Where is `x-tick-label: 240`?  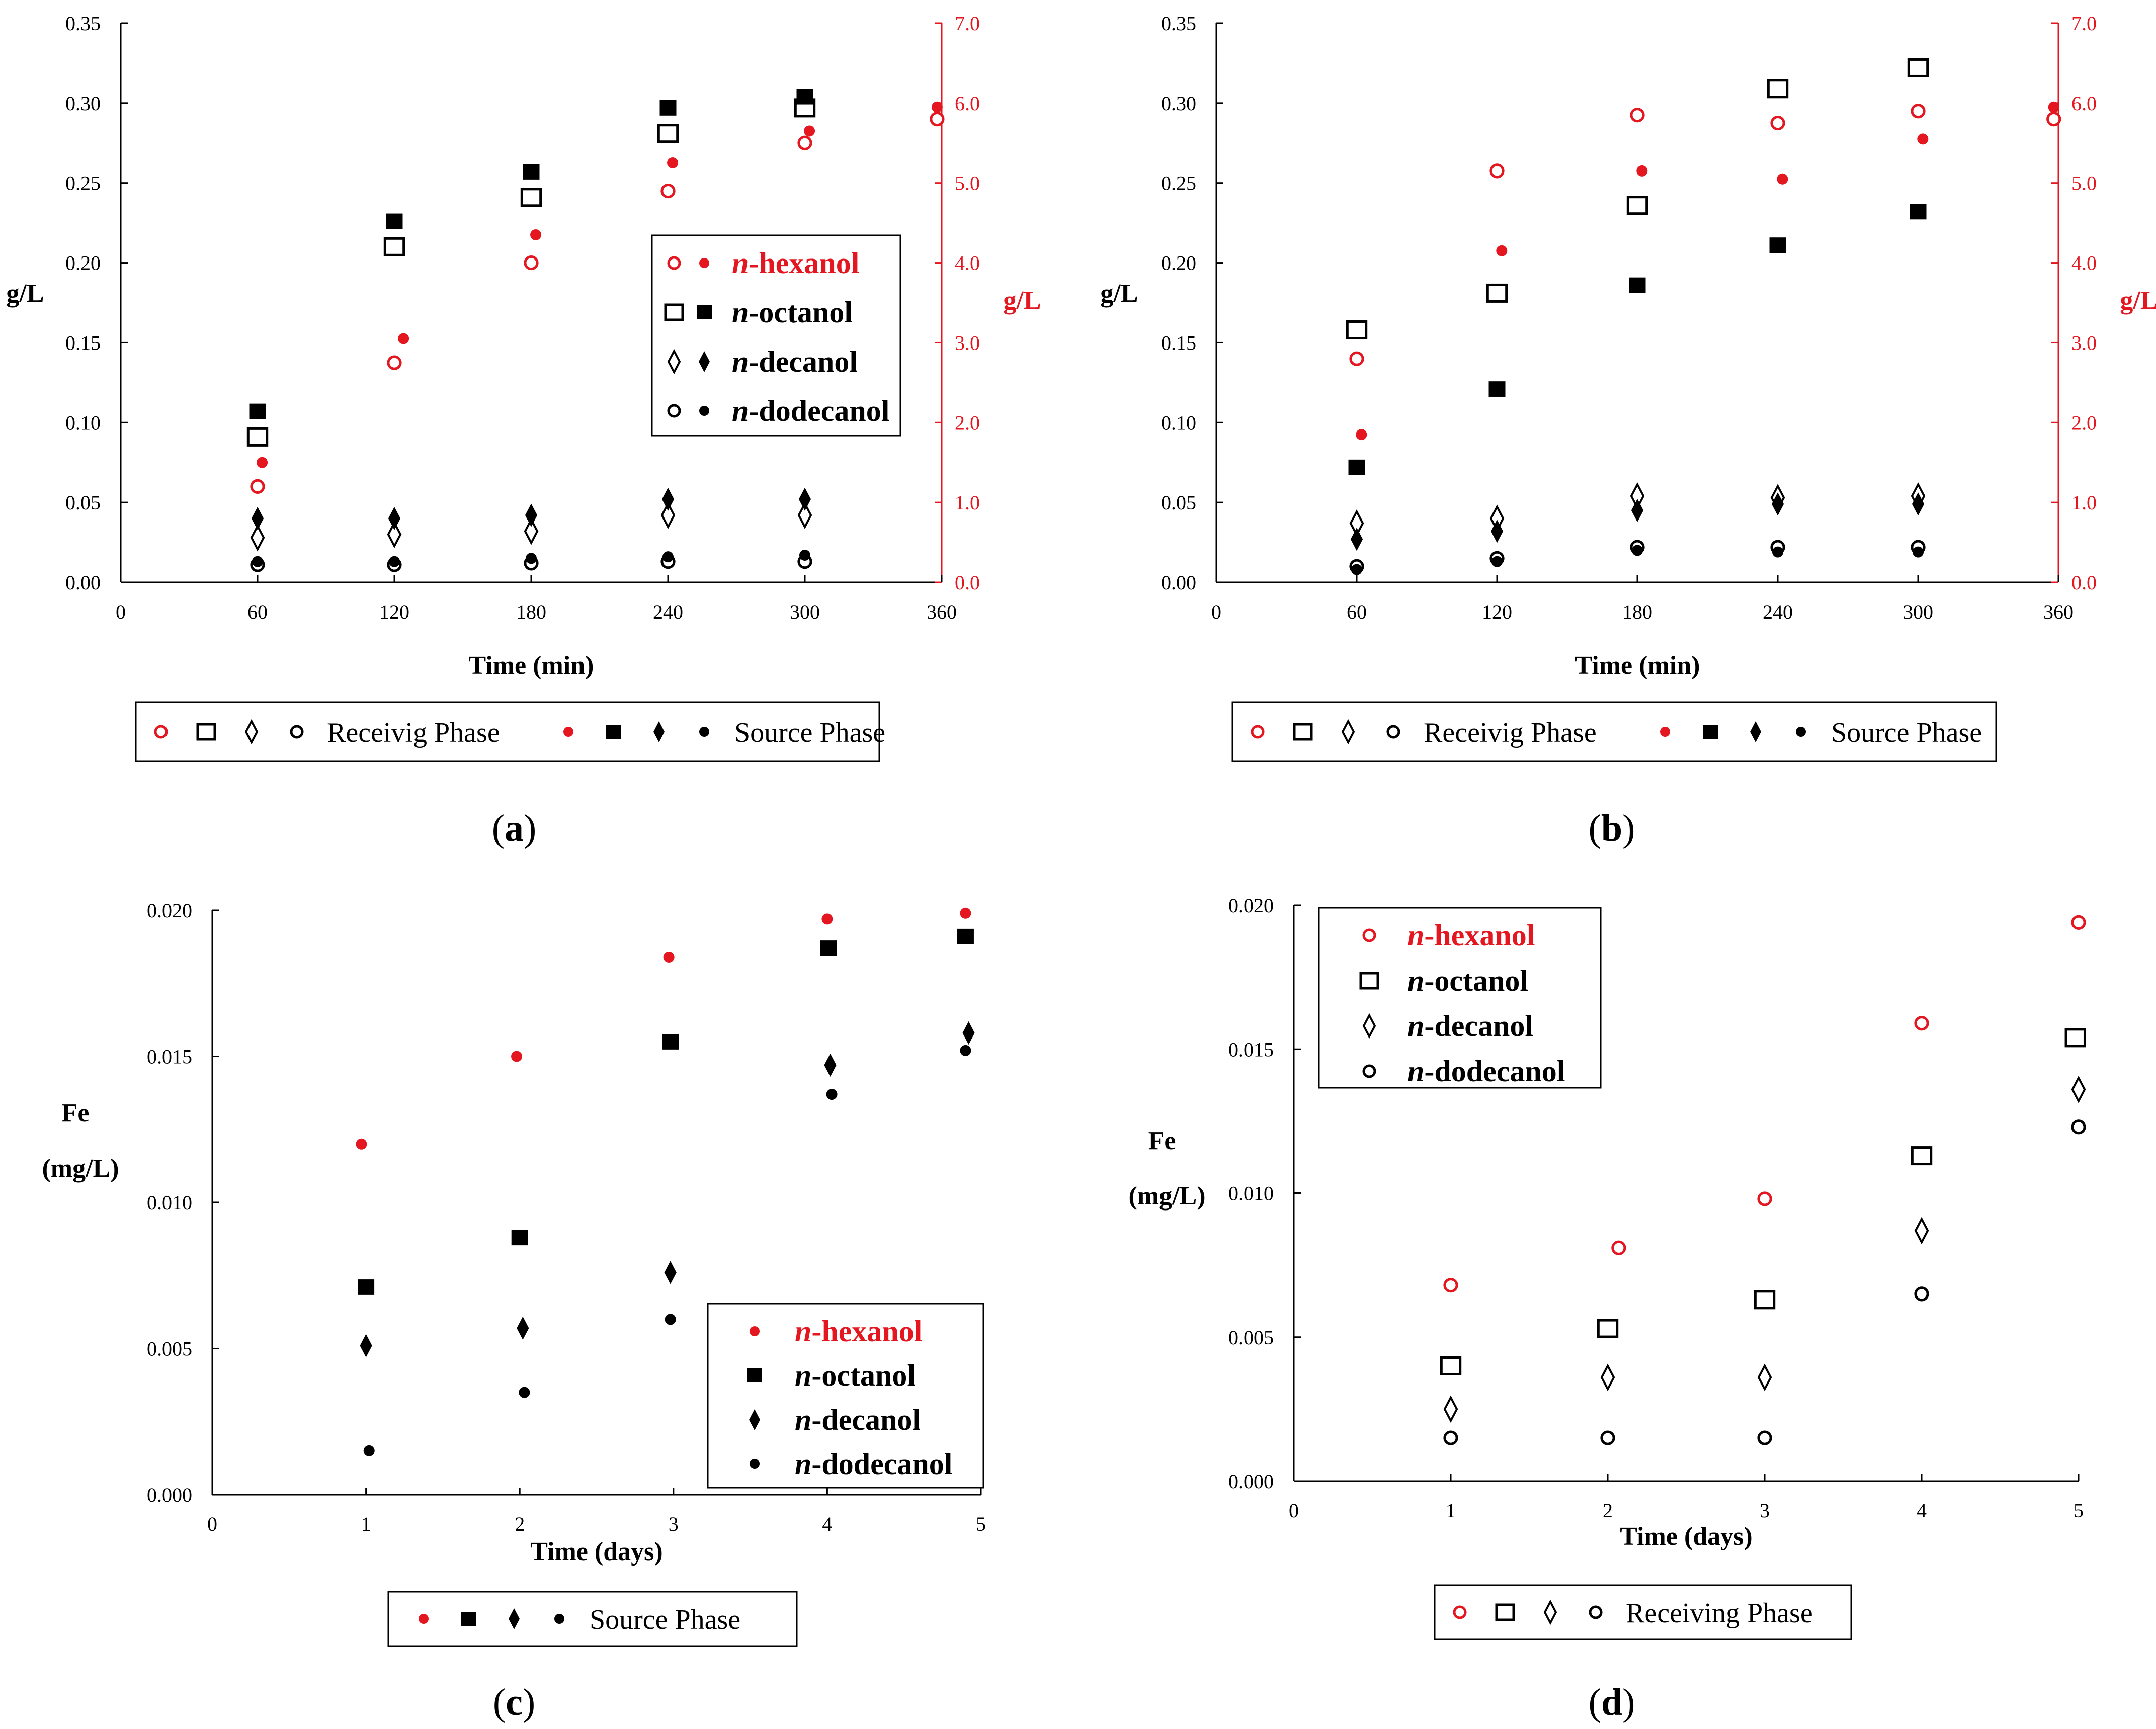 x-tick-label: 240 is located at coordinates (1778, 611).